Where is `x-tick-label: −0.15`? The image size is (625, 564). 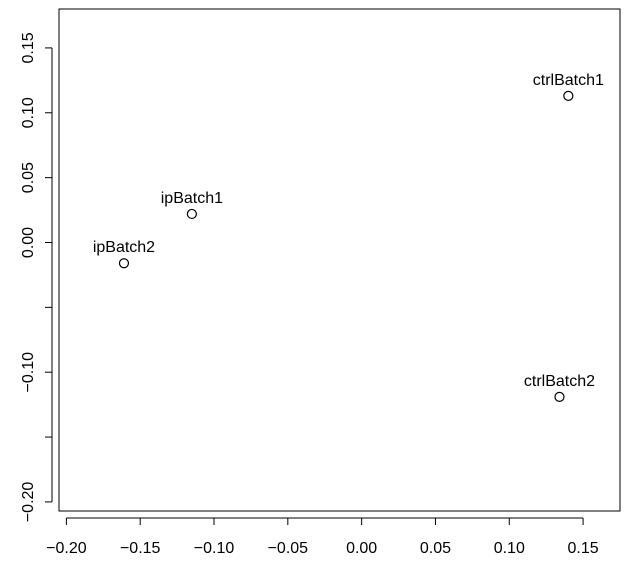
x-tick-label: −0.15 is located at coordinates (140, 548).